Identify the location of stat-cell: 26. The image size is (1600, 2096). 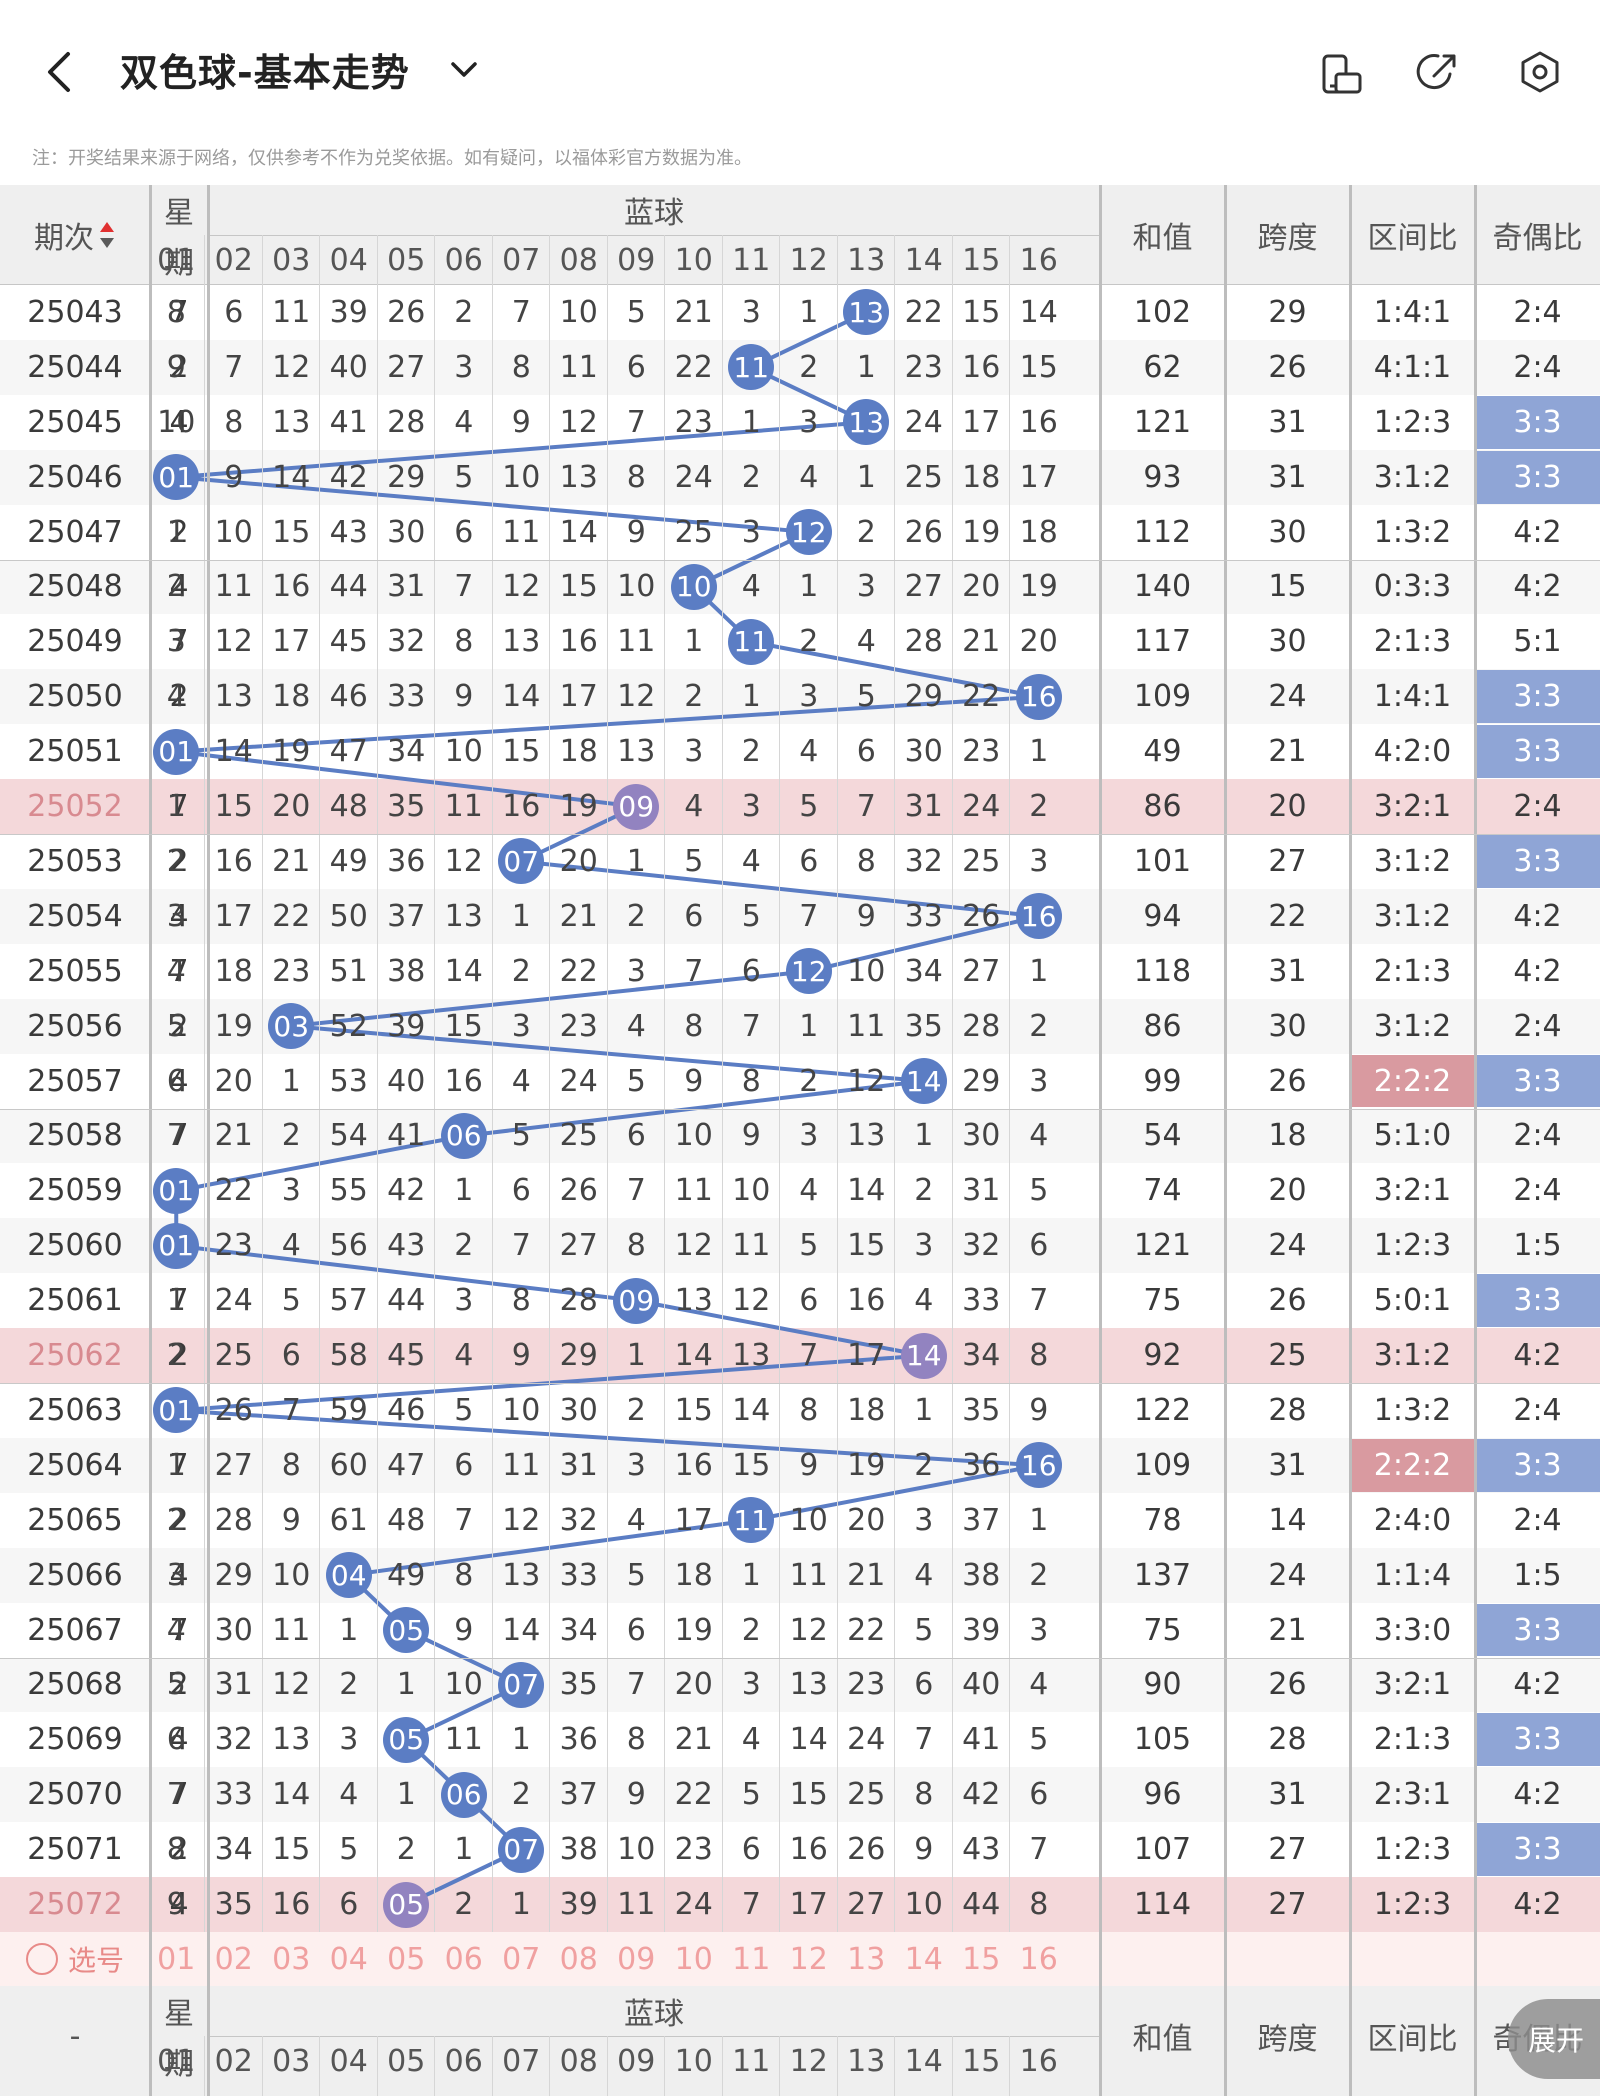
(1287, 367).